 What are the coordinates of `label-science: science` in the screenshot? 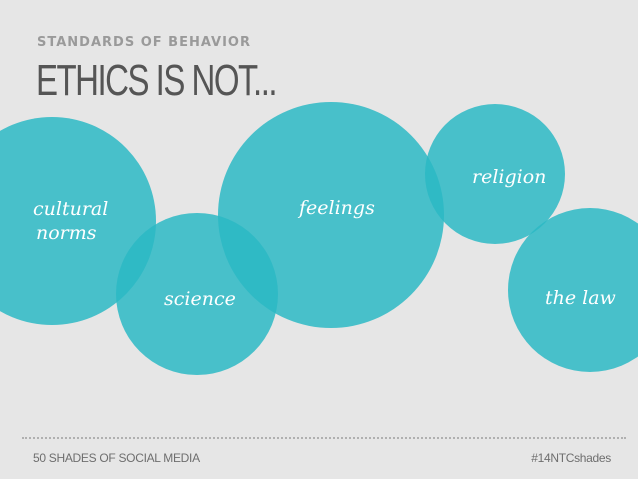 It's located at (200, 299).